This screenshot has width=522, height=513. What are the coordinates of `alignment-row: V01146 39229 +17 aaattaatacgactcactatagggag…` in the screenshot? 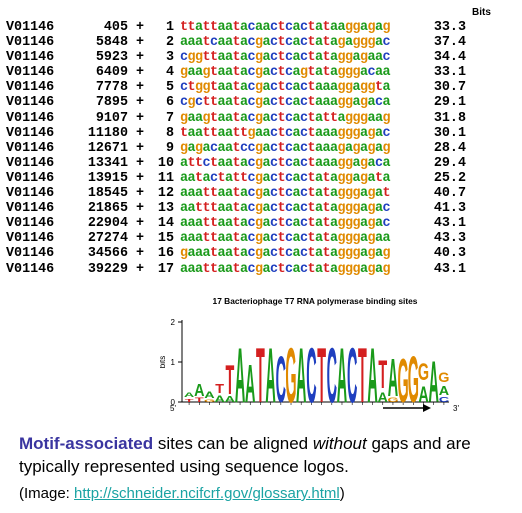 It's located at (261, 269).